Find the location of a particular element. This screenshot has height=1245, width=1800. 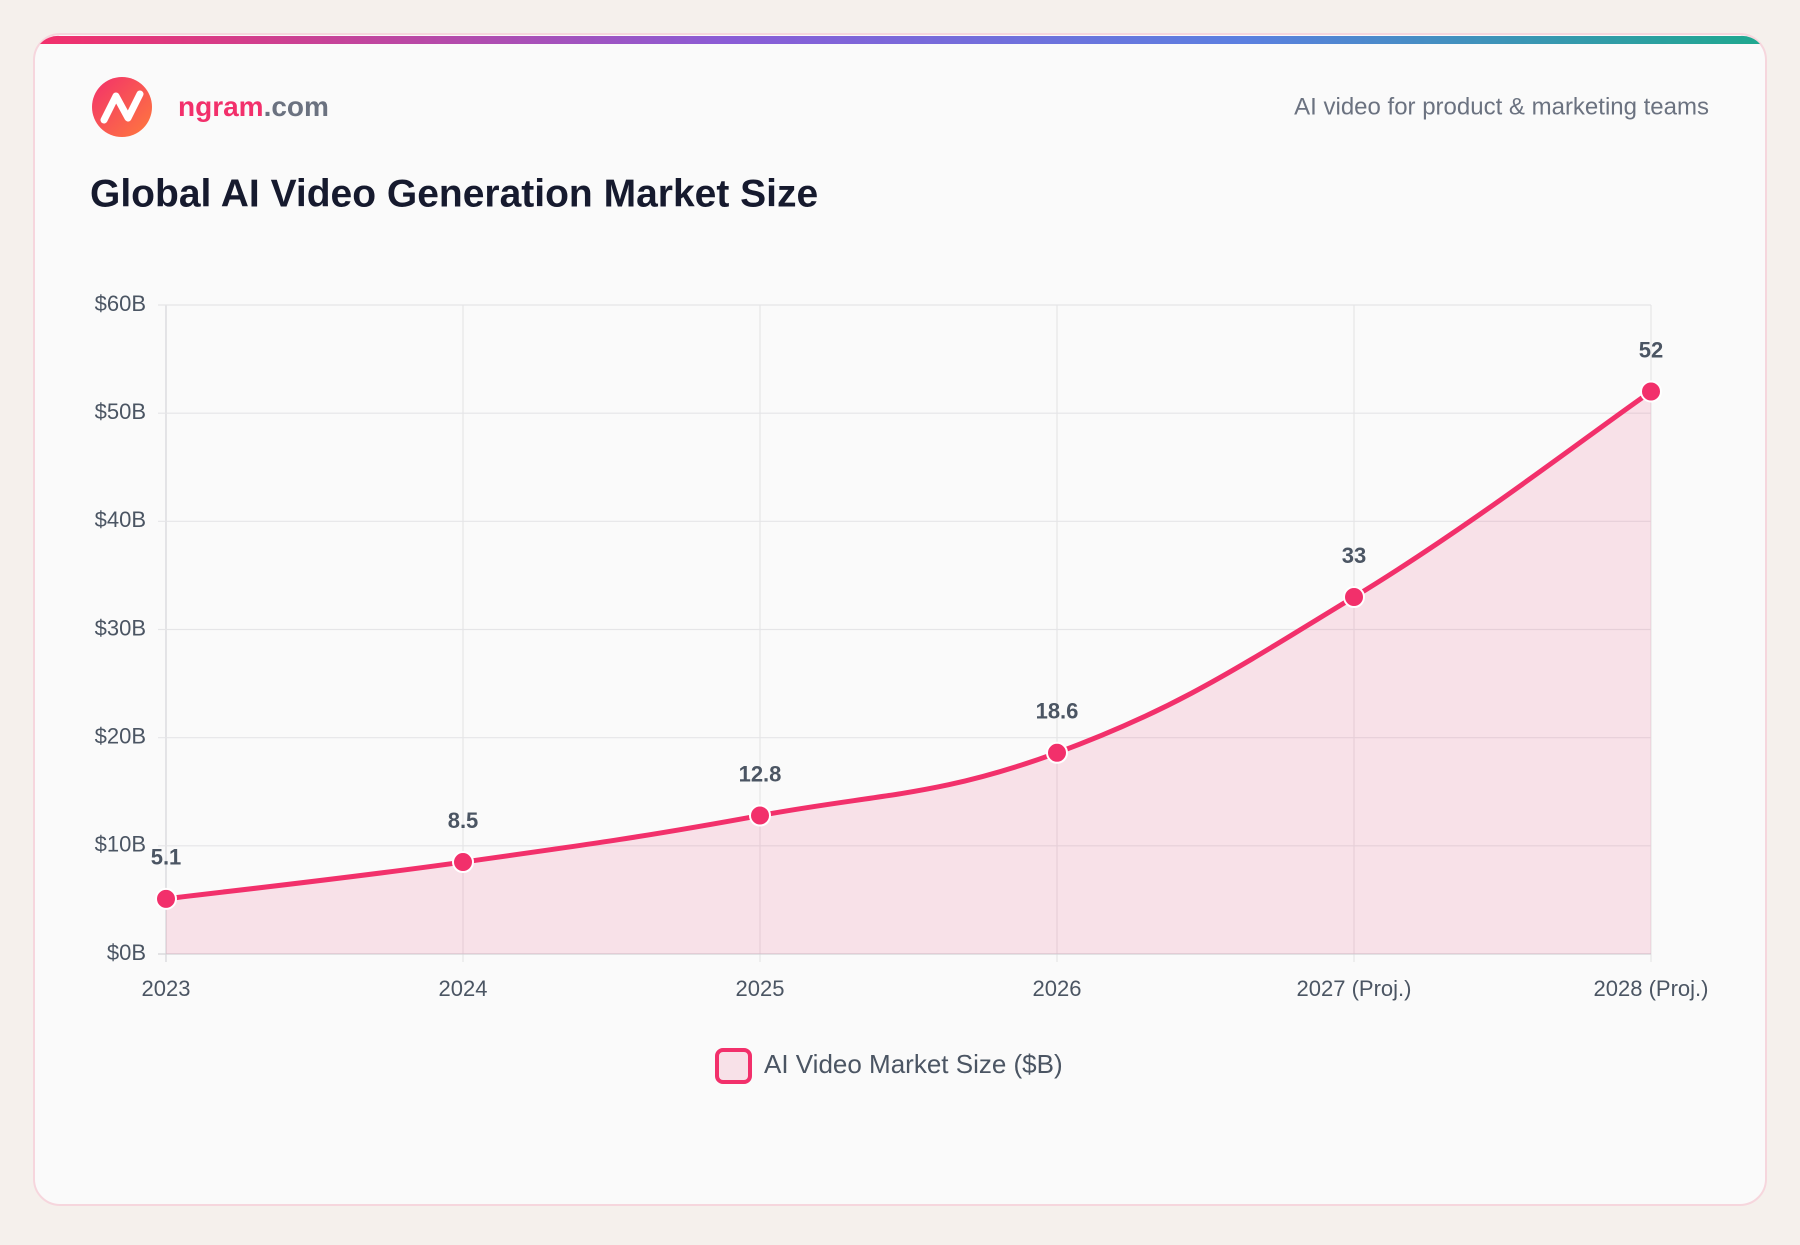

y-tick-label: $0B is located at coordinates (126, 952).